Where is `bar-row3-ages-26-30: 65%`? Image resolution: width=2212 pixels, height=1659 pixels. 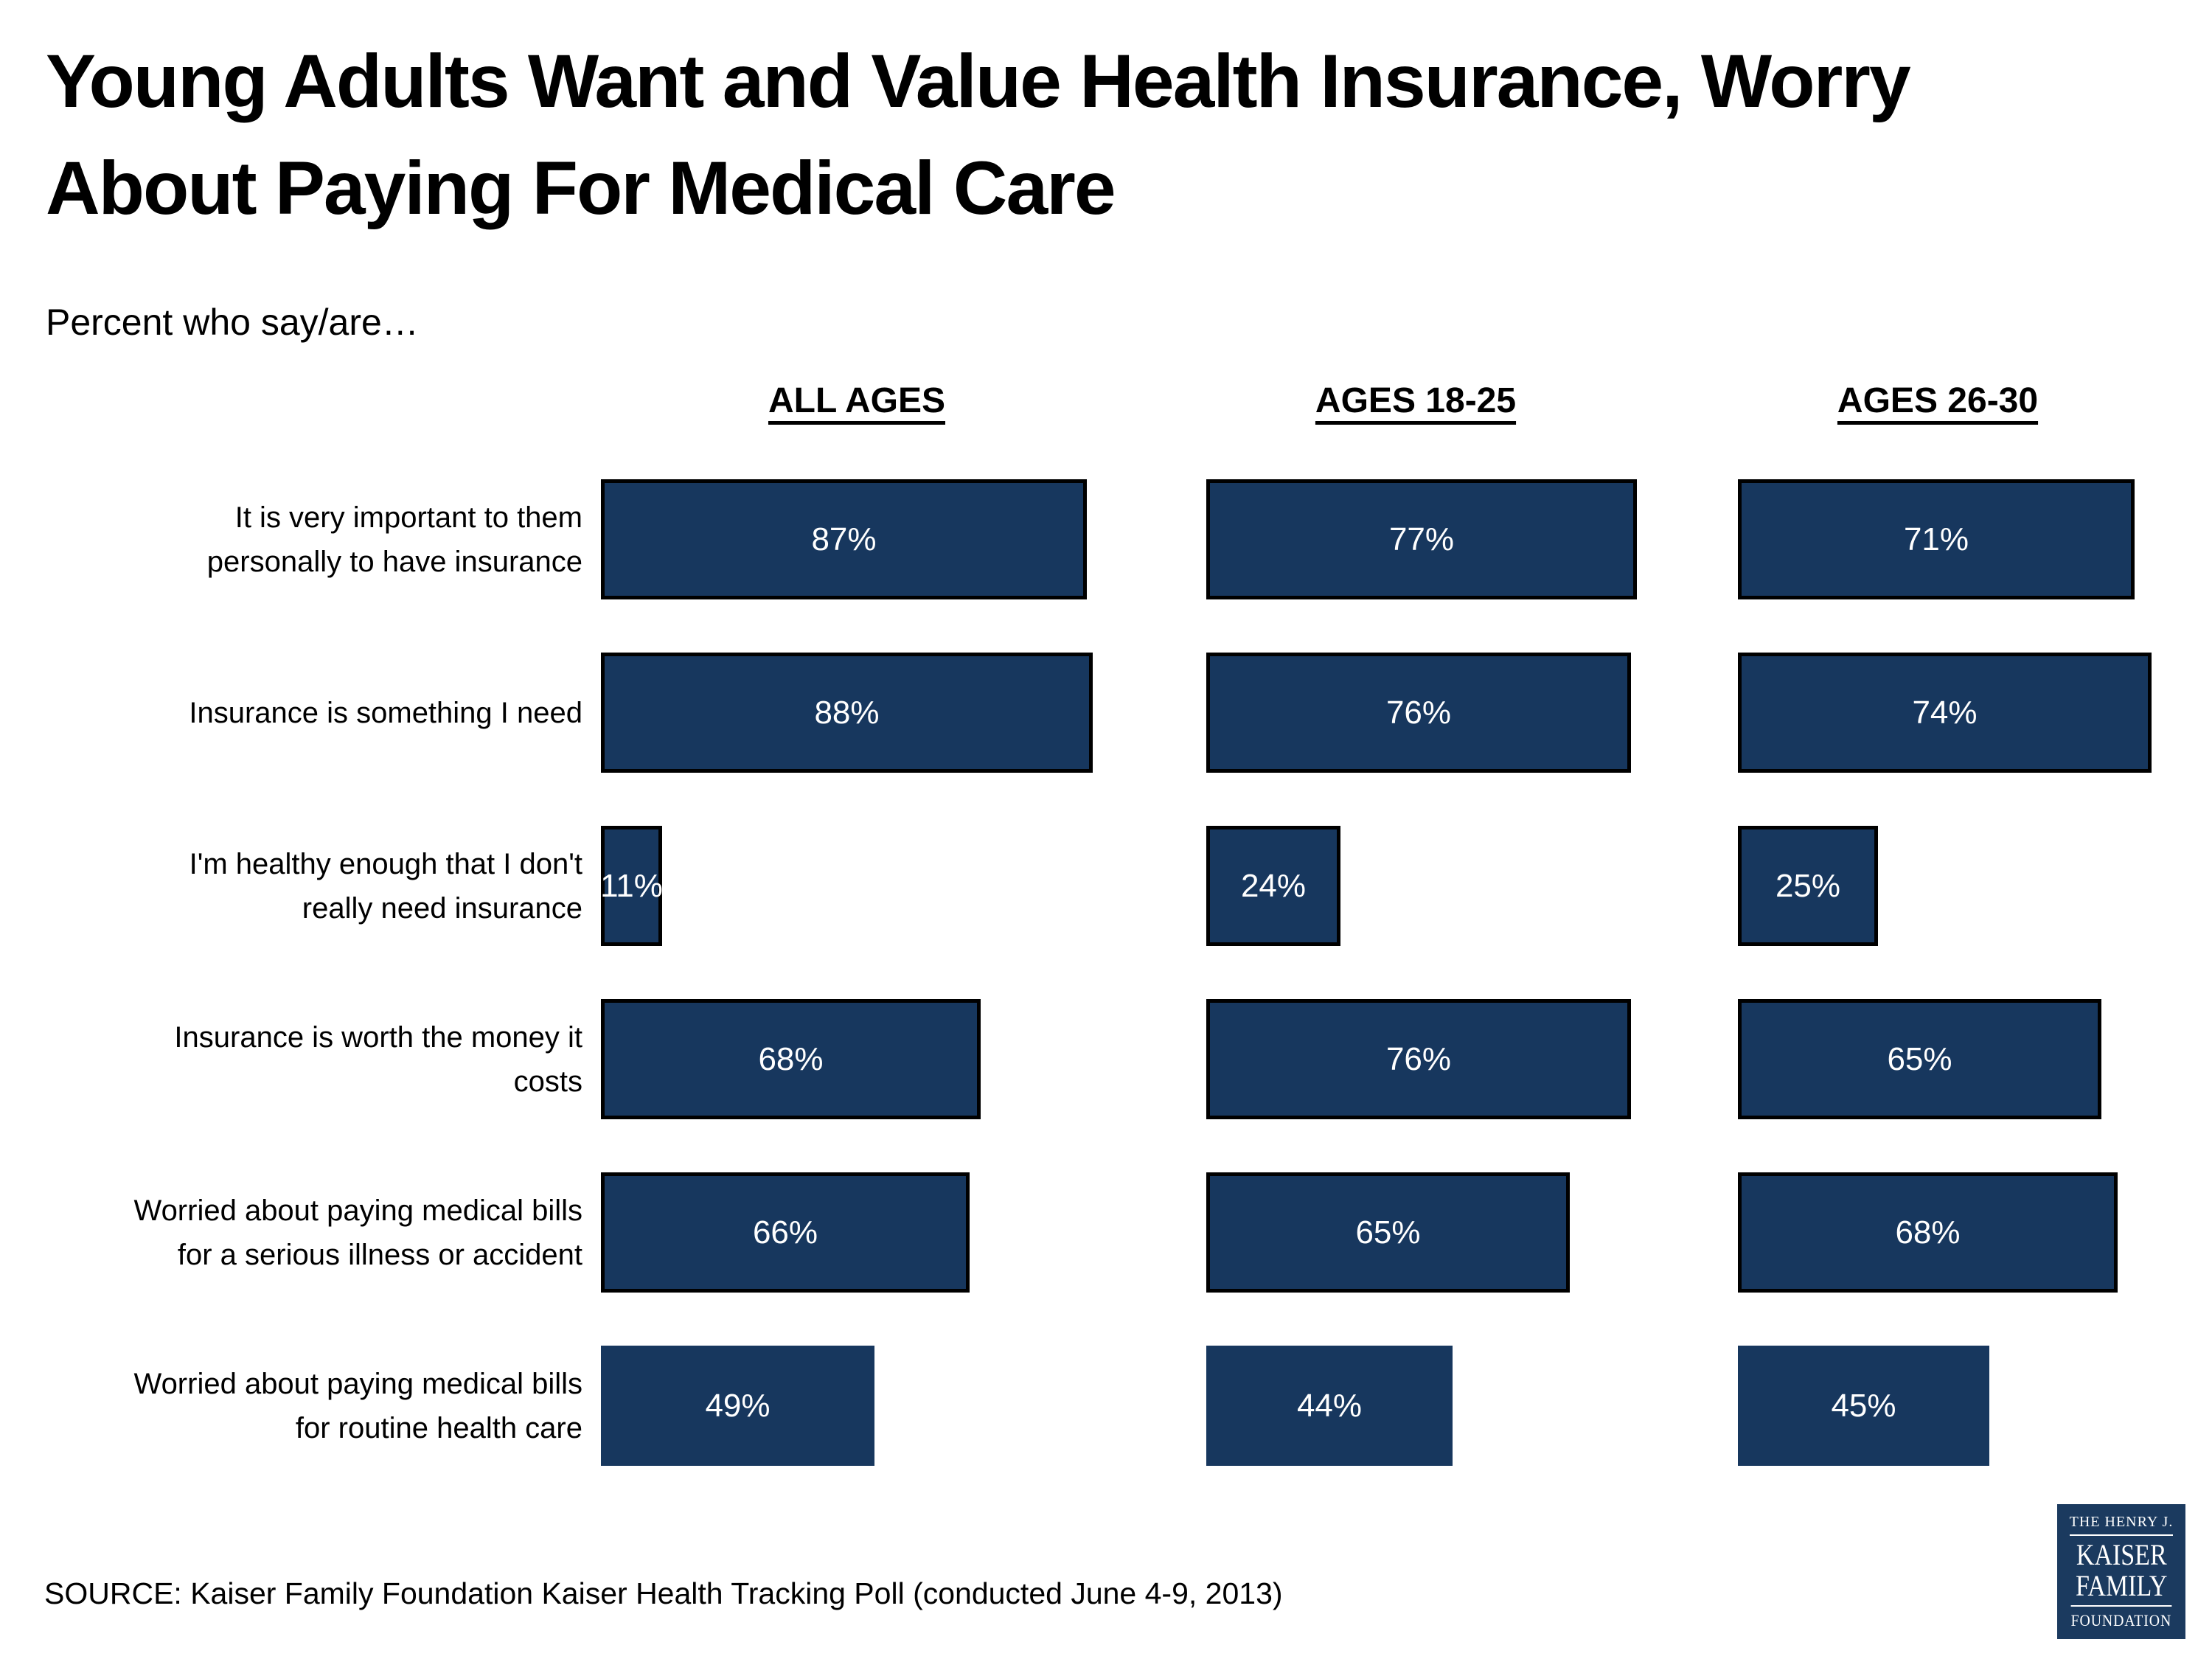
bar-row3-ages-26-30: 65% is located at coordinates (1919, 1059).